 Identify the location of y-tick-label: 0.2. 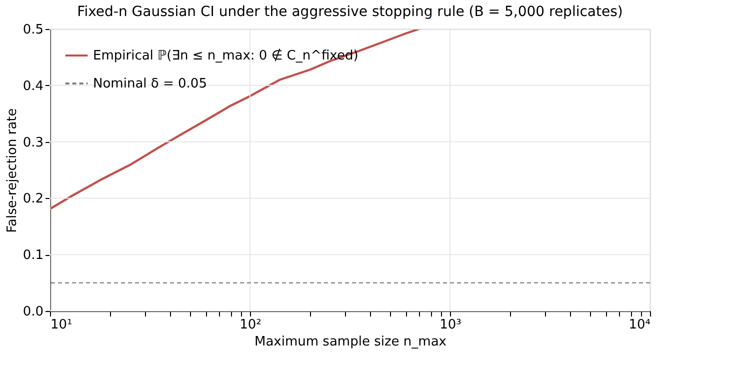
(33, 199).